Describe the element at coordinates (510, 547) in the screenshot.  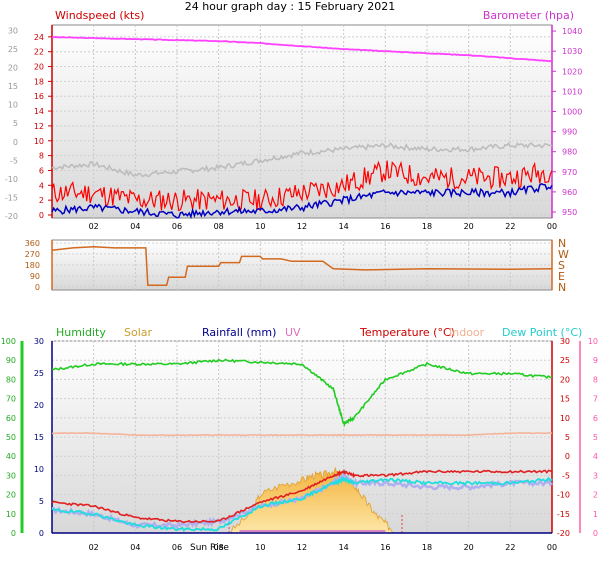
I see `x-tick-temp: 22` at that location.